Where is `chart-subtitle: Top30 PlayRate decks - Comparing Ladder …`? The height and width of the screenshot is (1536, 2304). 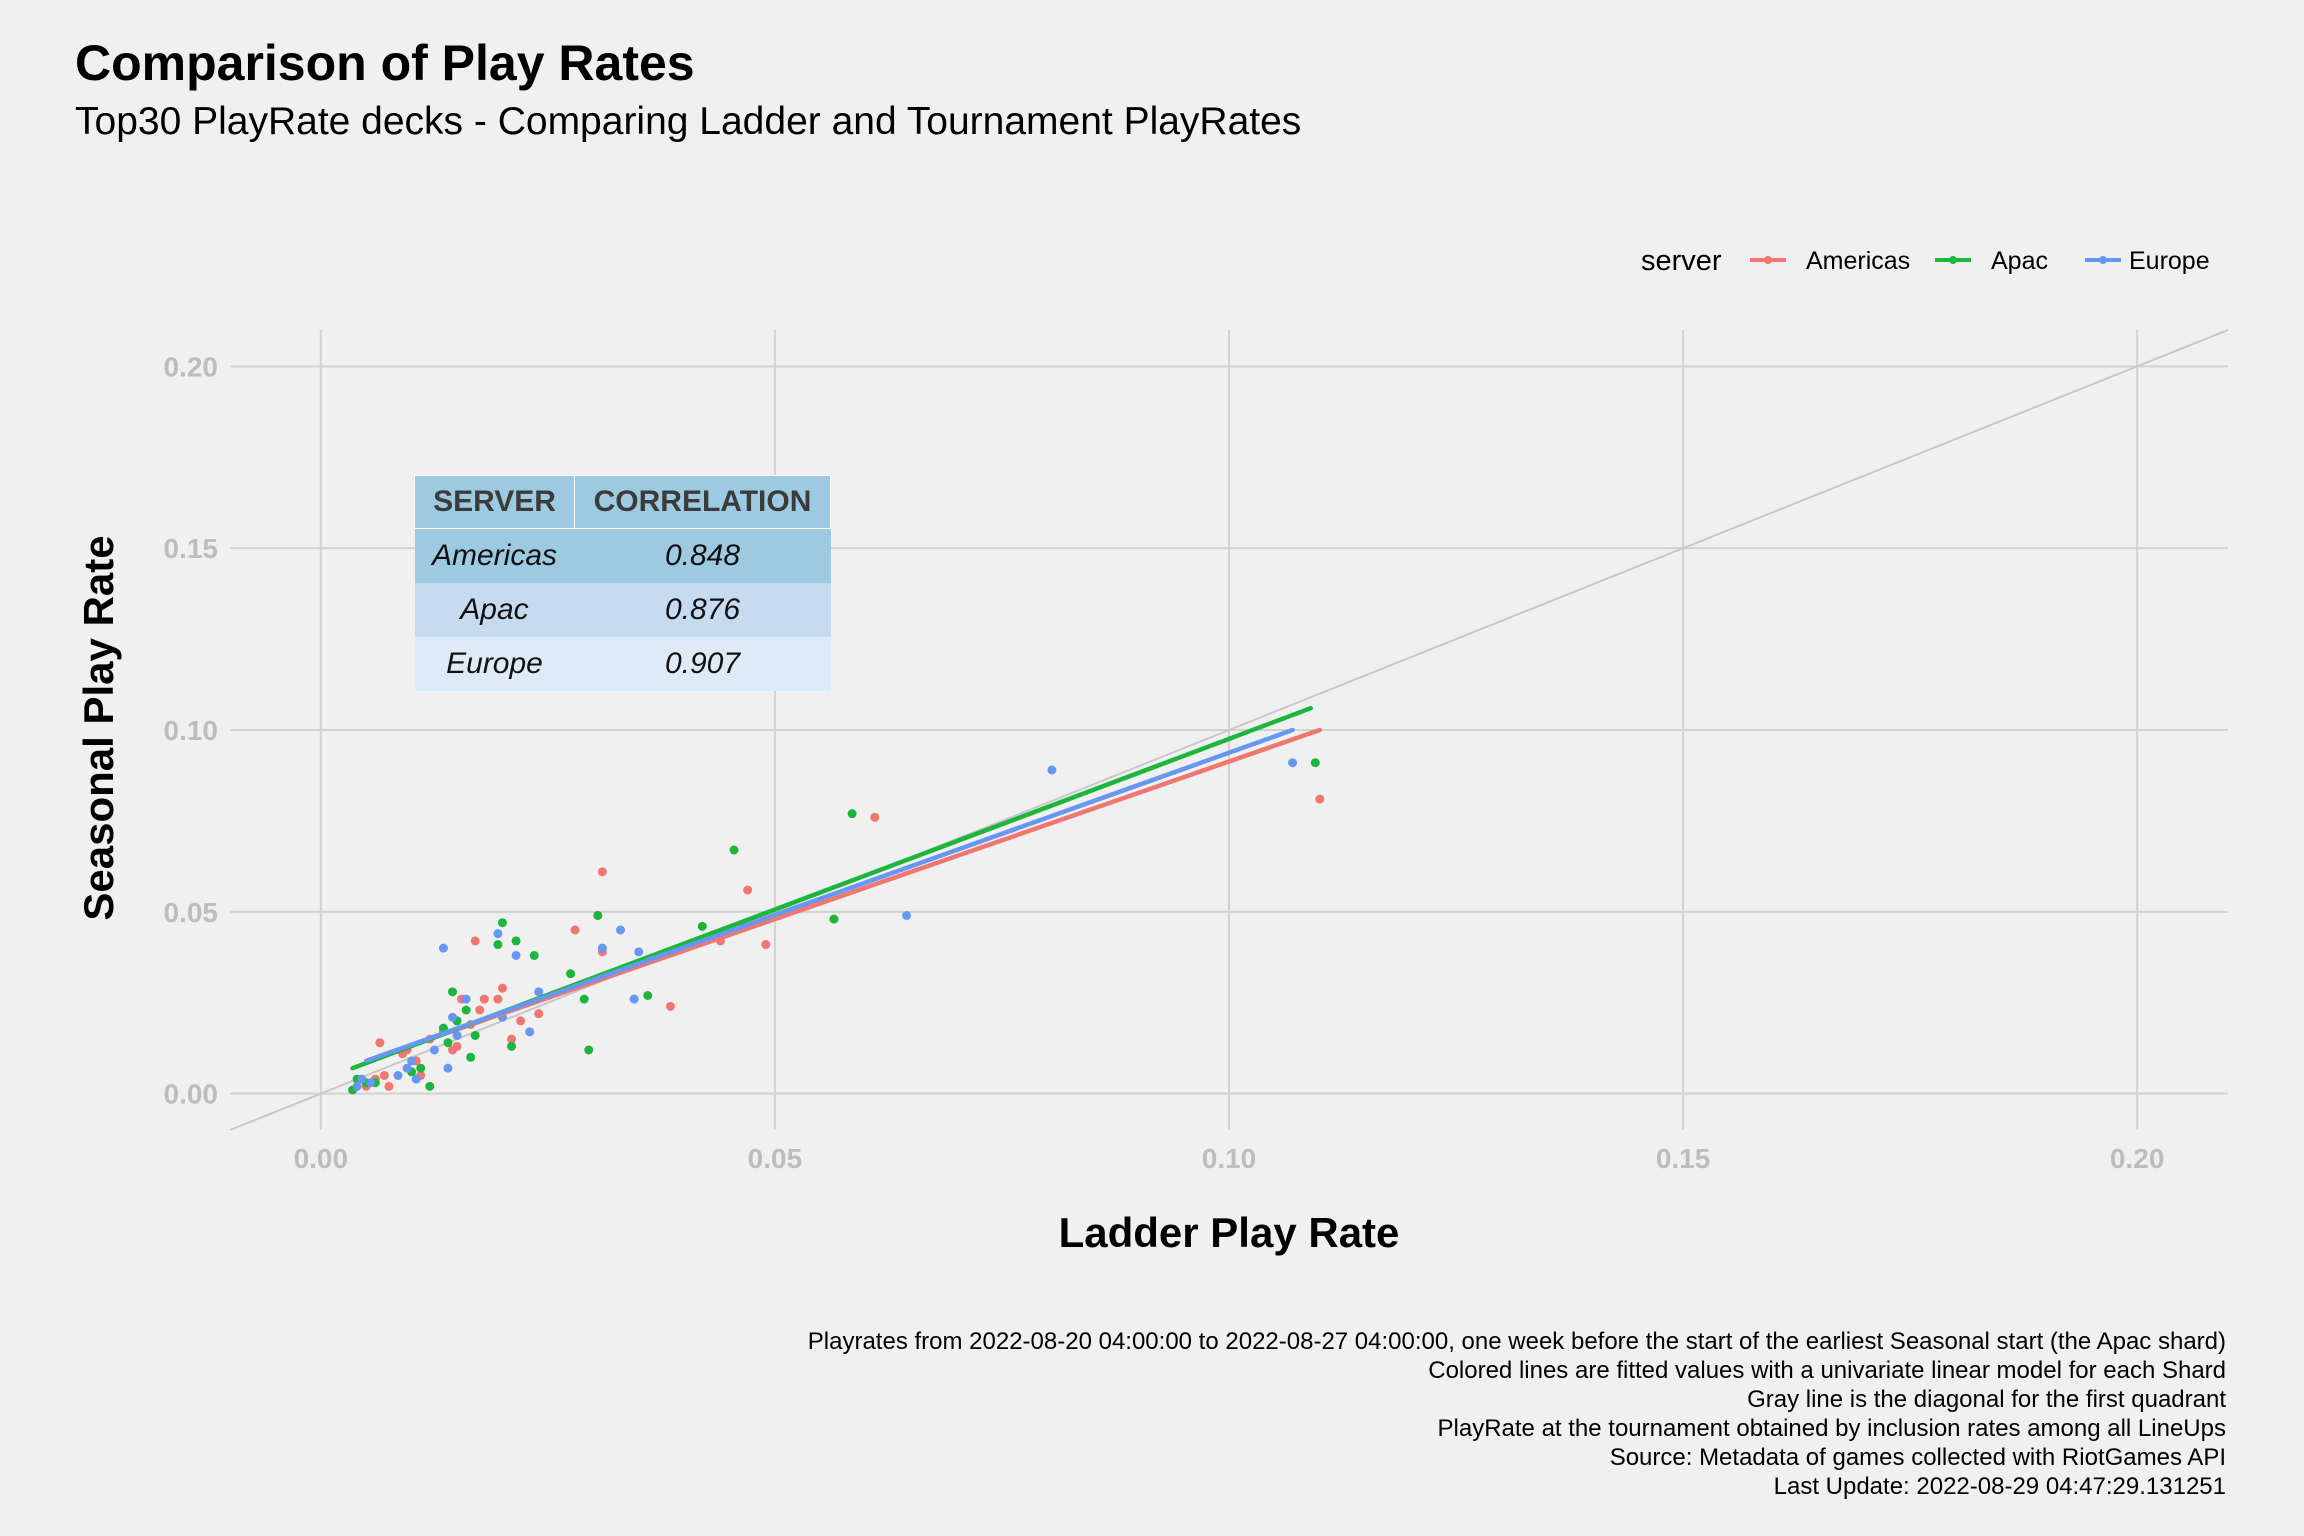
chart-subtitle: Top30 PlayRate decks - Comparing Ladder … is located at coordinates (688, 121).